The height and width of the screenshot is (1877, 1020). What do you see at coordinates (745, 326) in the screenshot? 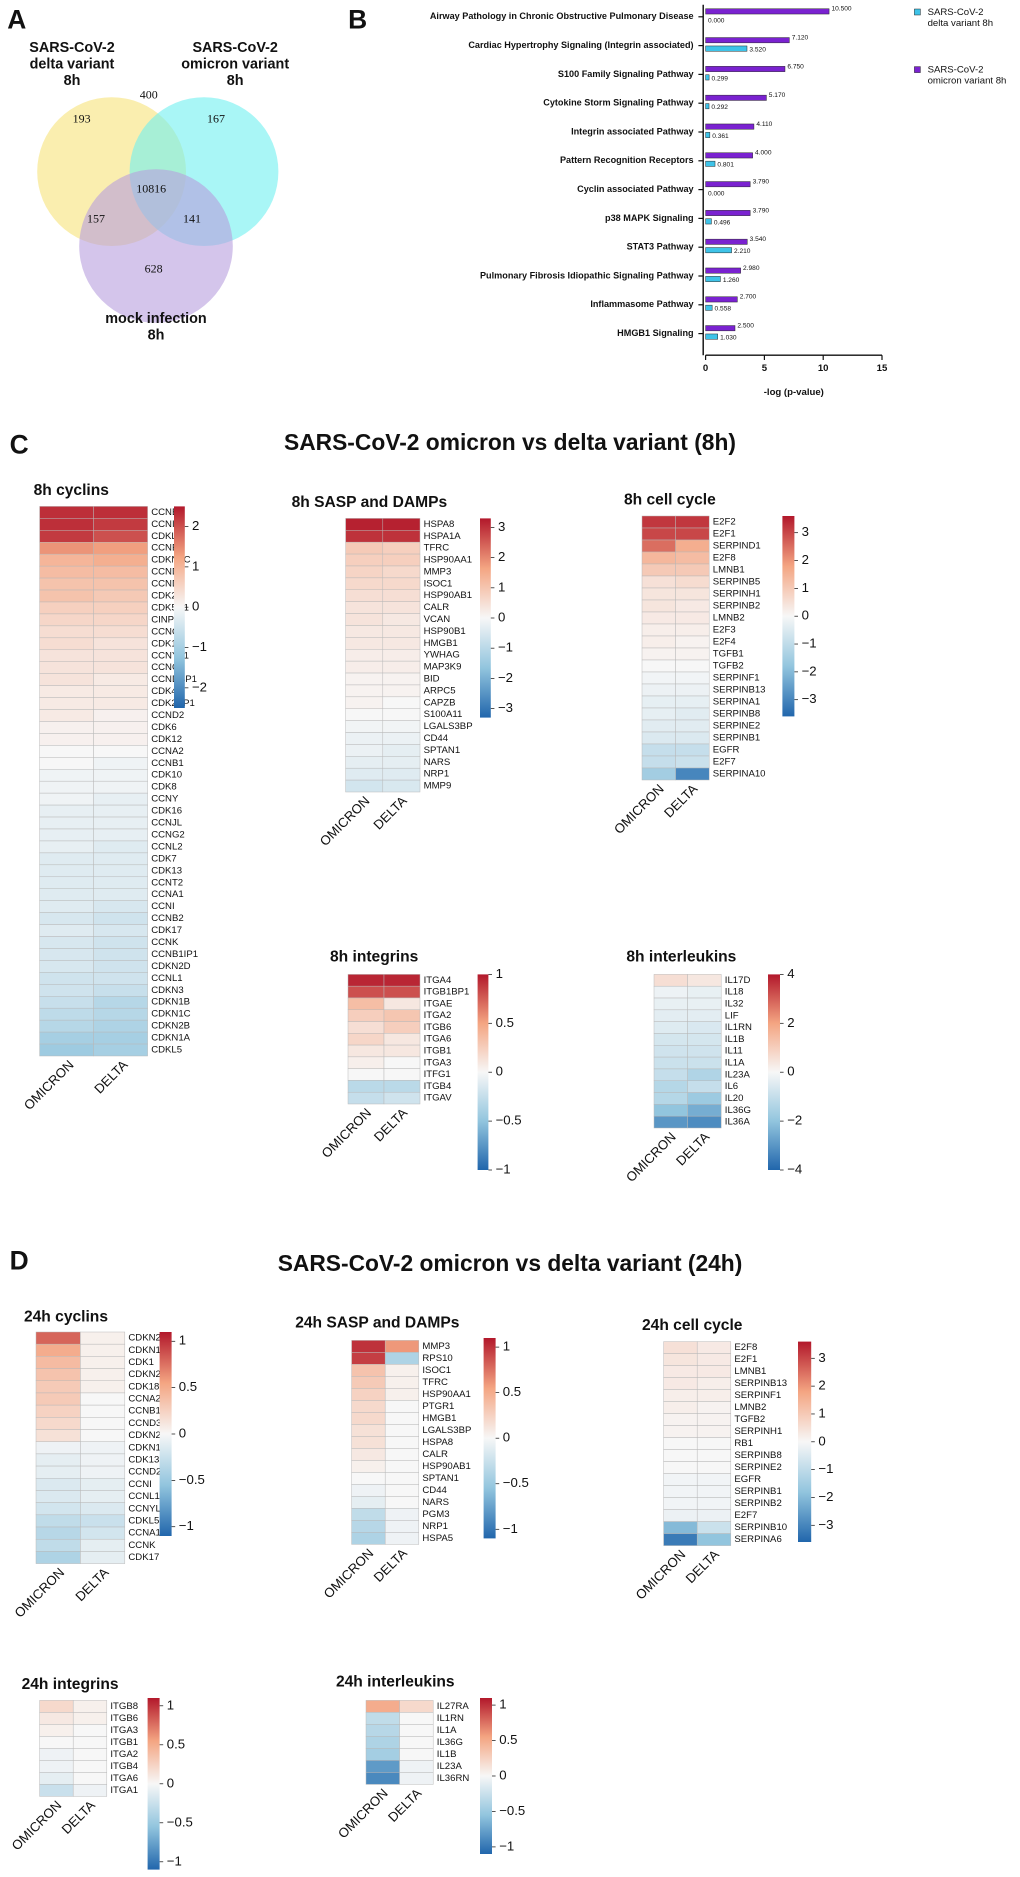
I see `bar-value-label: 2.500` at bounding box center [745, 326].